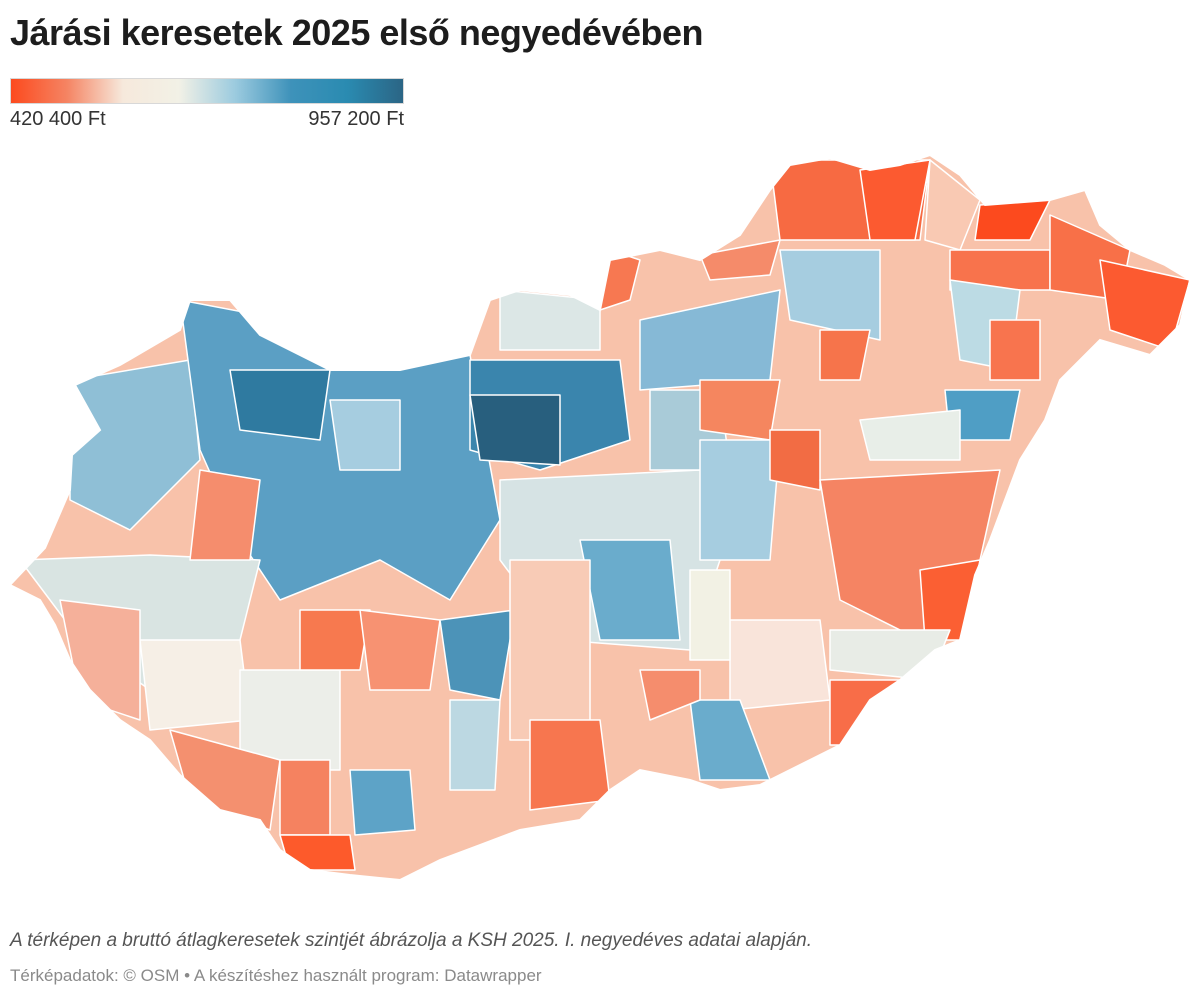  What do you see at coordinates (356, 32) in the screenshot?
I see `chart-title: Járási keresetek 2025 első negyedévében` at bounding box center [356, 32].